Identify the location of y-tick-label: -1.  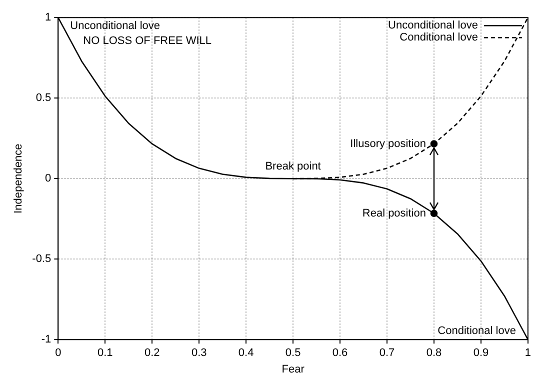
(46, 340).